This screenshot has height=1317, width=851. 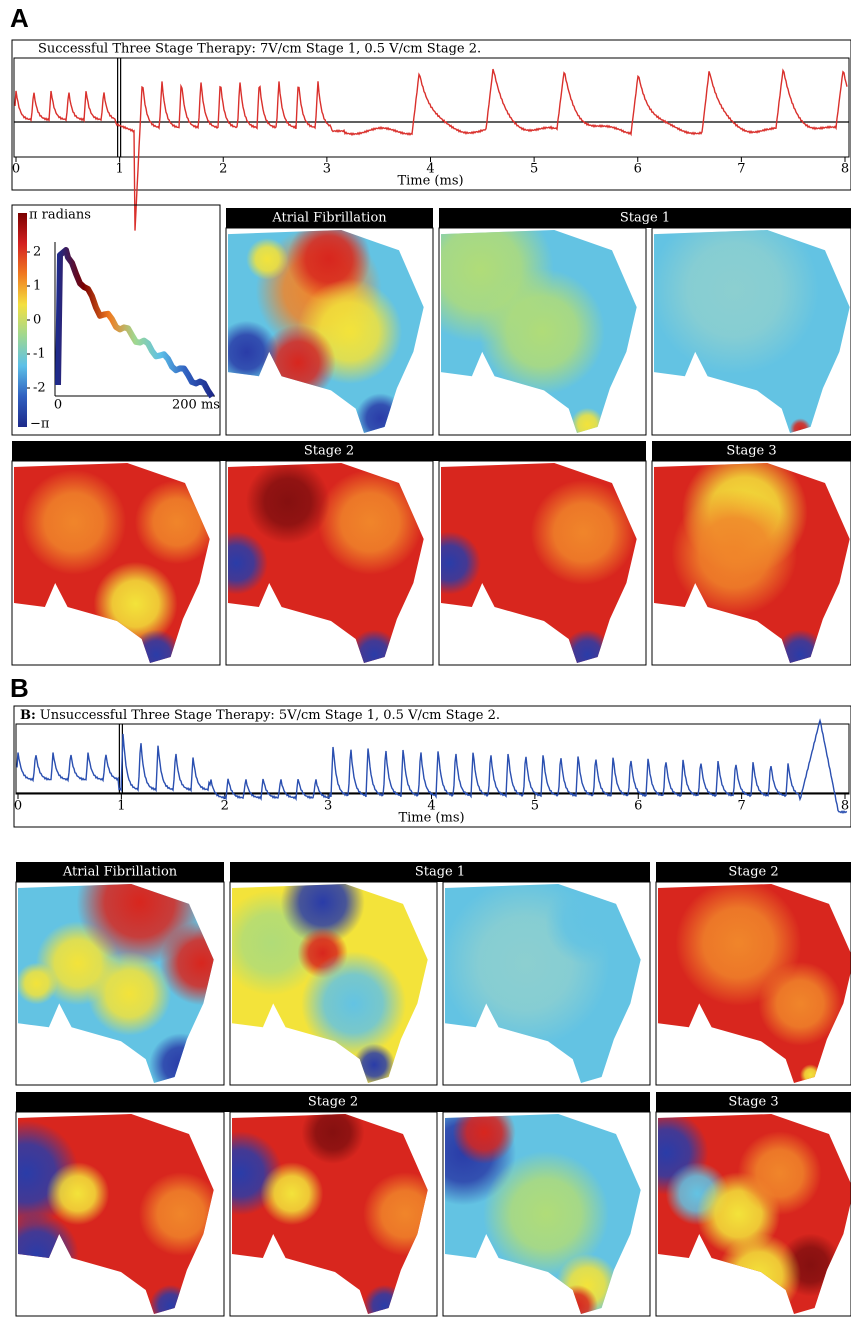 I want to click on colorbar-tick-label: 0, so click(x=37, y=320).